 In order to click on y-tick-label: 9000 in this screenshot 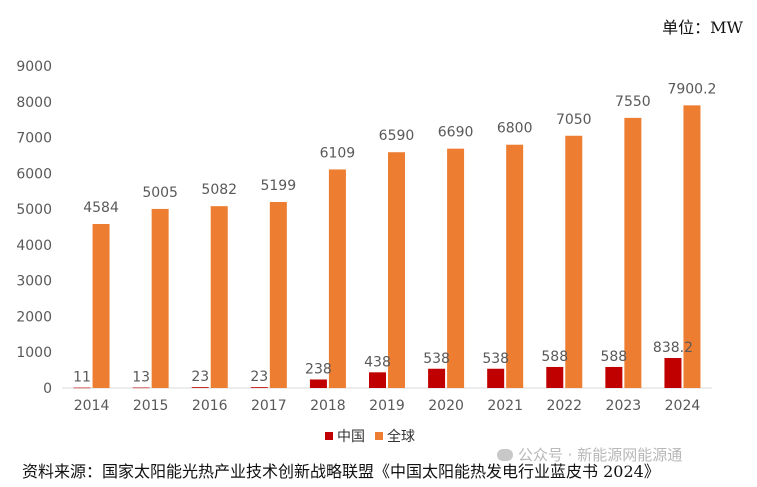, I will do `click(34, 67)`.